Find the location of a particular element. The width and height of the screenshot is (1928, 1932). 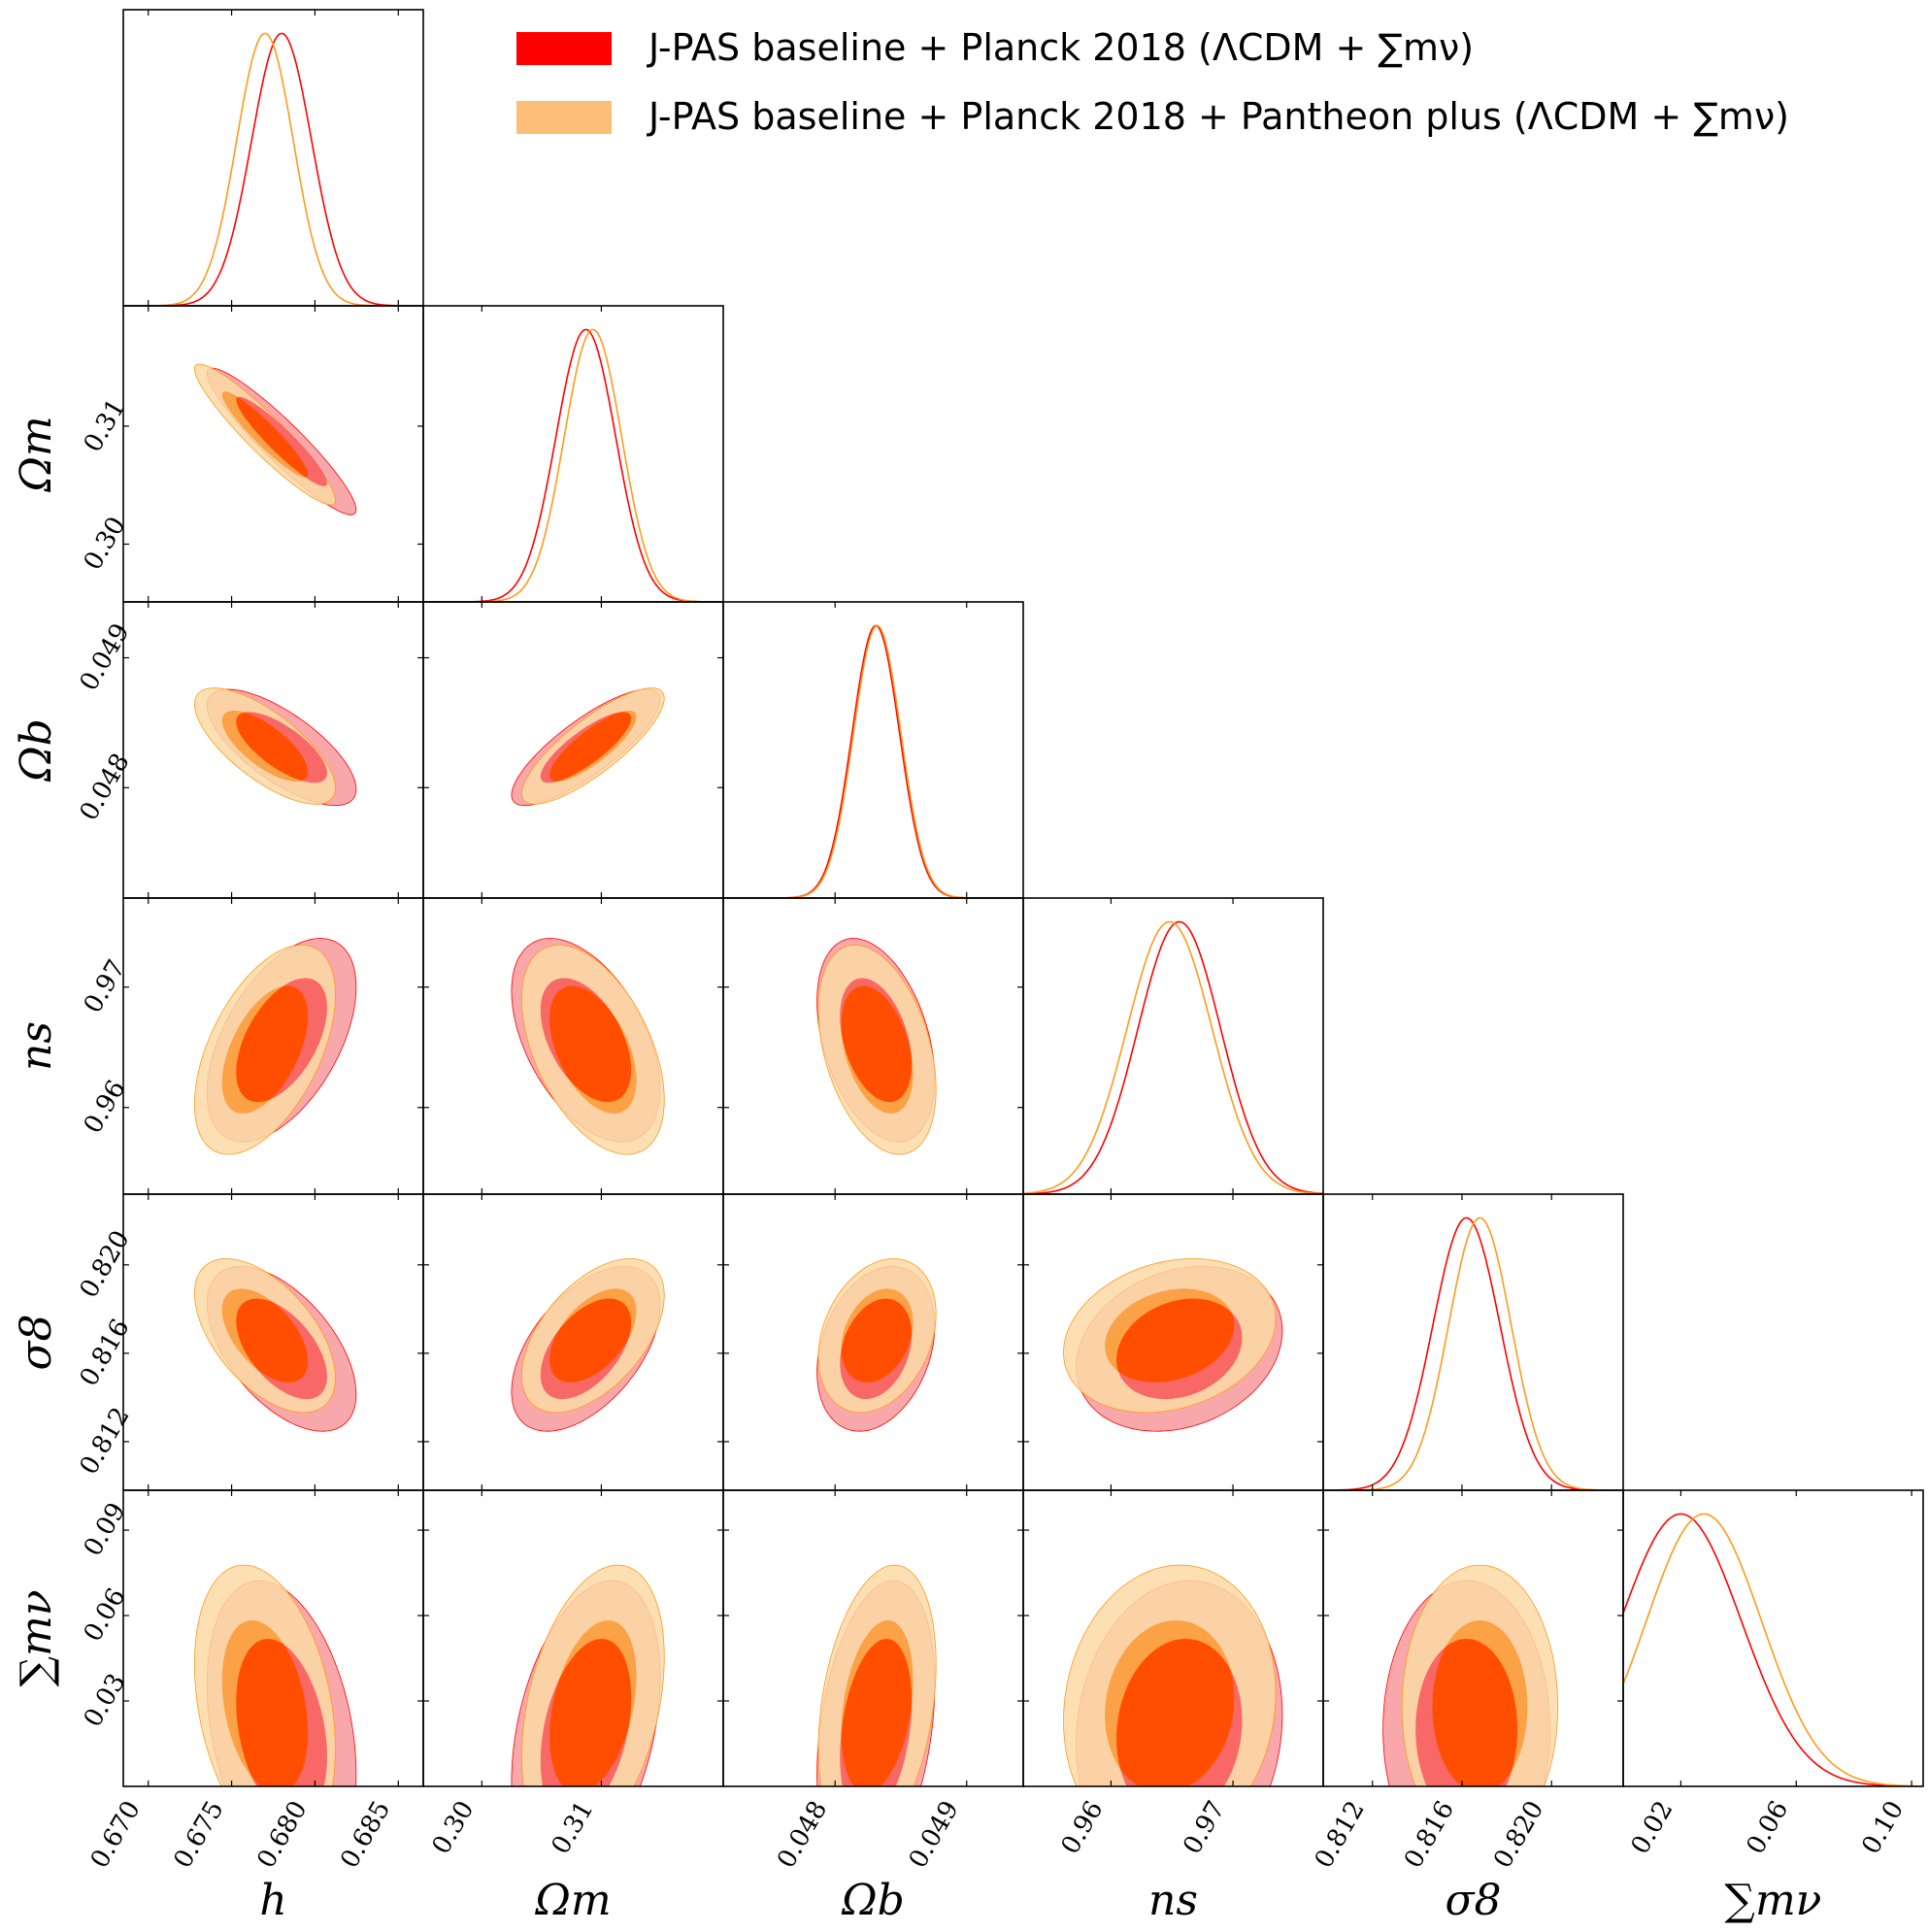

panel-omega_b-omega_b is located at coordinates (873, 750).